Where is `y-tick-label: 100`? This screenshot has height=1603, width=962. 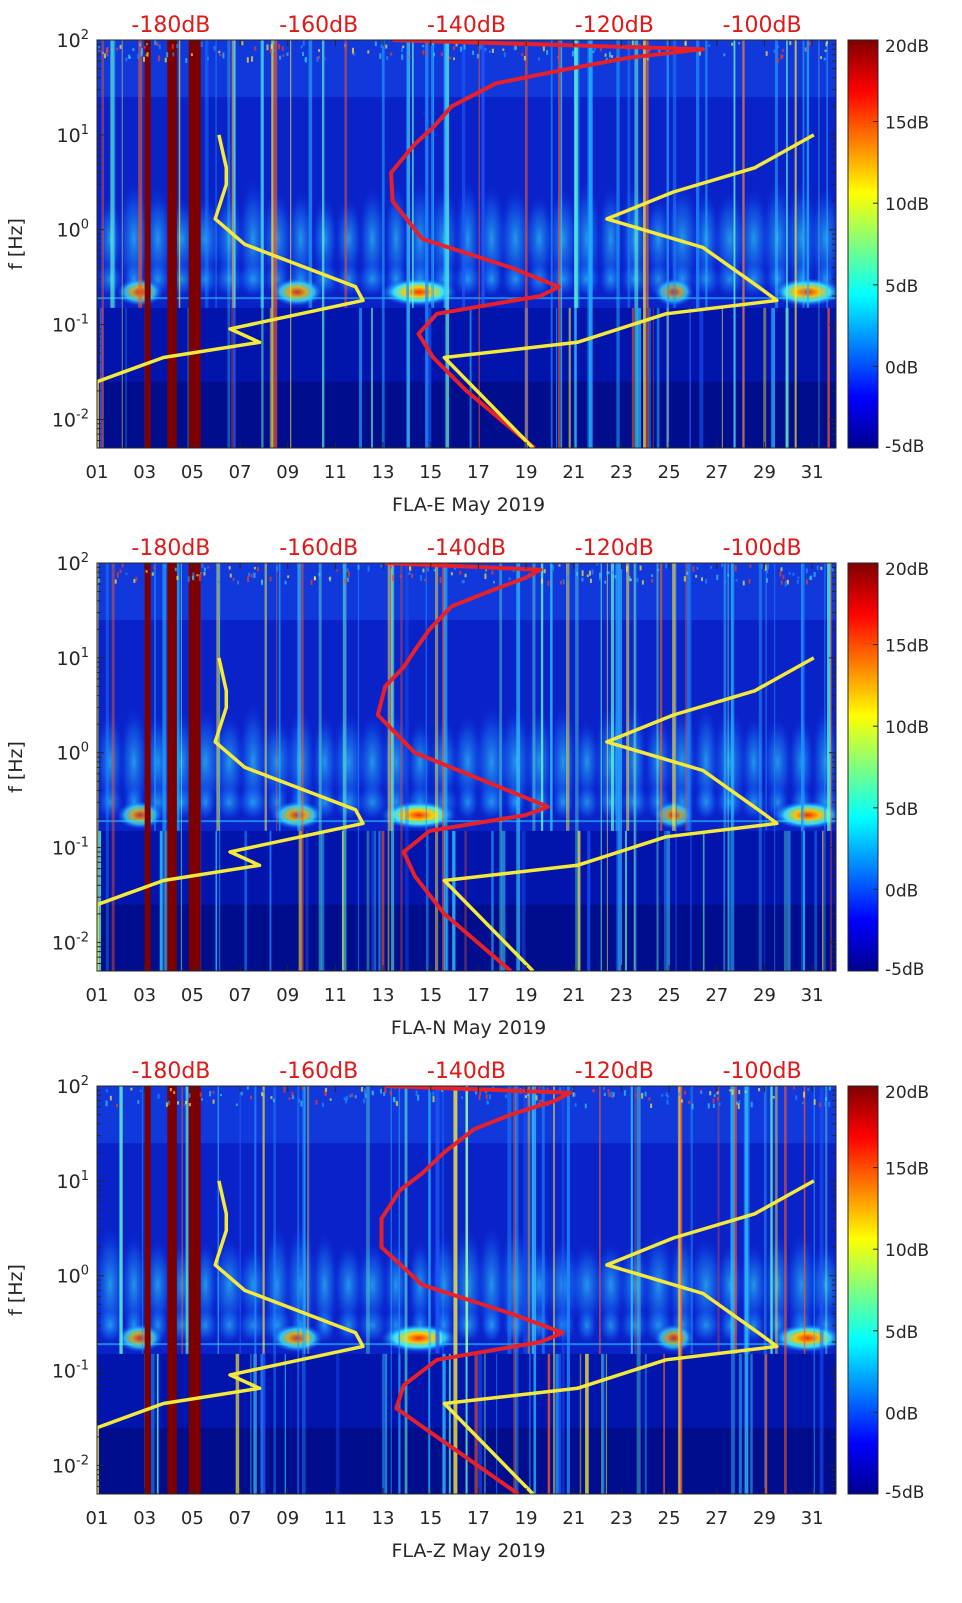 y-tick-label: 100 is located at coordinates (73, 753).